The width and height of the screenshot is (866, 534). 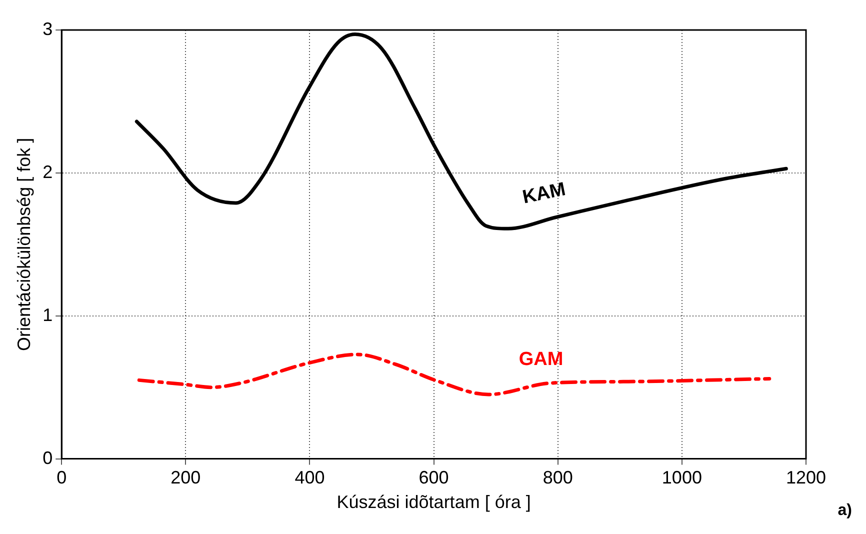 I want to click on text: KAM, so click(x=544, y=193).